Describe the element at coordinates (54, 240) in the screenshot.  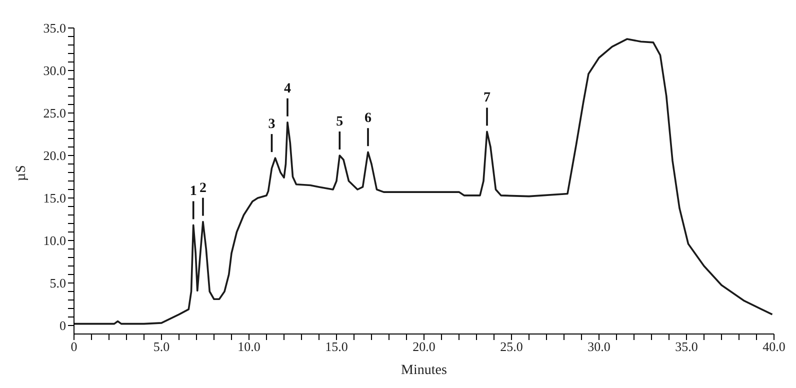
I see `y-tick-label: 10.0` at that location.